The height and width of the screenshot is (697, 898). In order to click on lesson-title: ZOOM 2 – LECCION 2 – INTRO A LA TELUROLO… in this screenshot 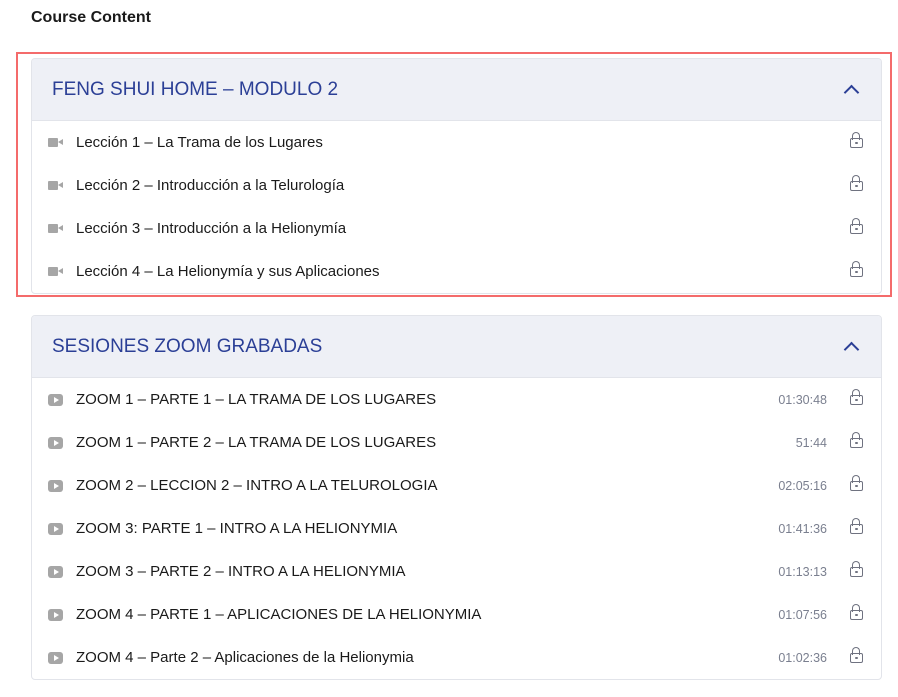, I will do `click(257, 485)`.